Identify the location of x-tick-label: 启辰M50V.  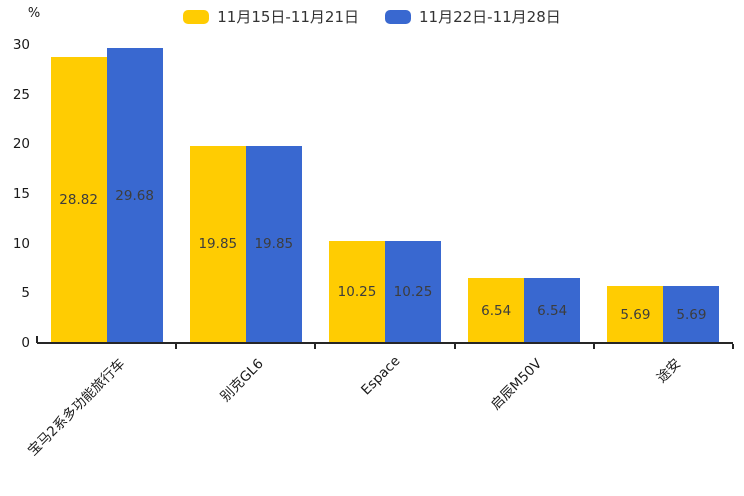
(517, 384).